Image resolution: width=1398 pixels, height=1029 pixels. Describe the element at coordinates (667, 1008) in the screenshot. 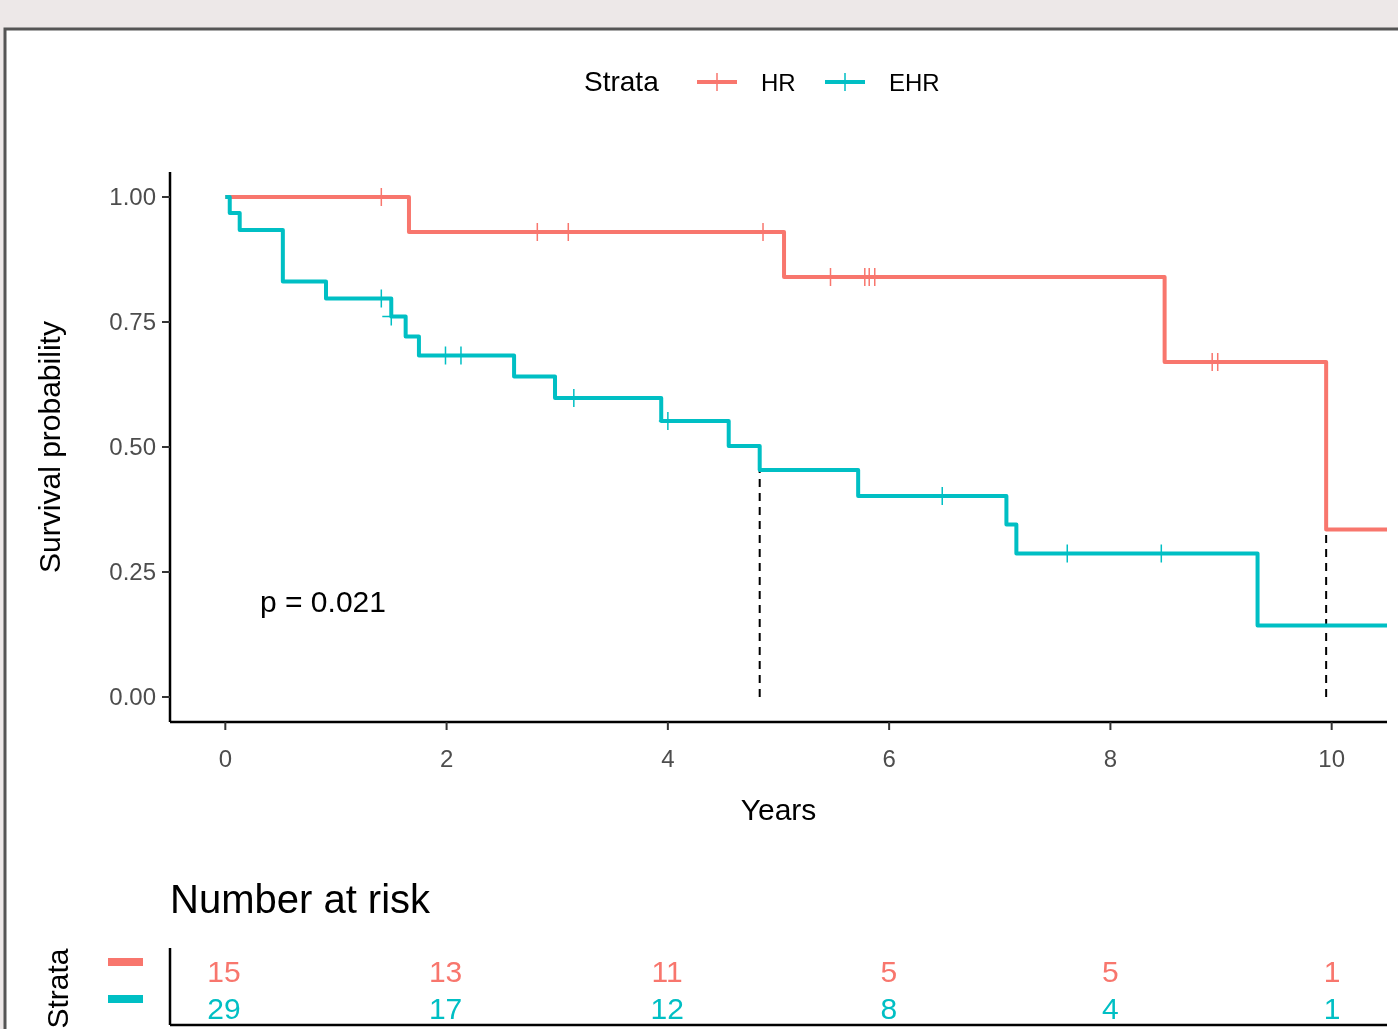

I see `data-label: 12` at that location.